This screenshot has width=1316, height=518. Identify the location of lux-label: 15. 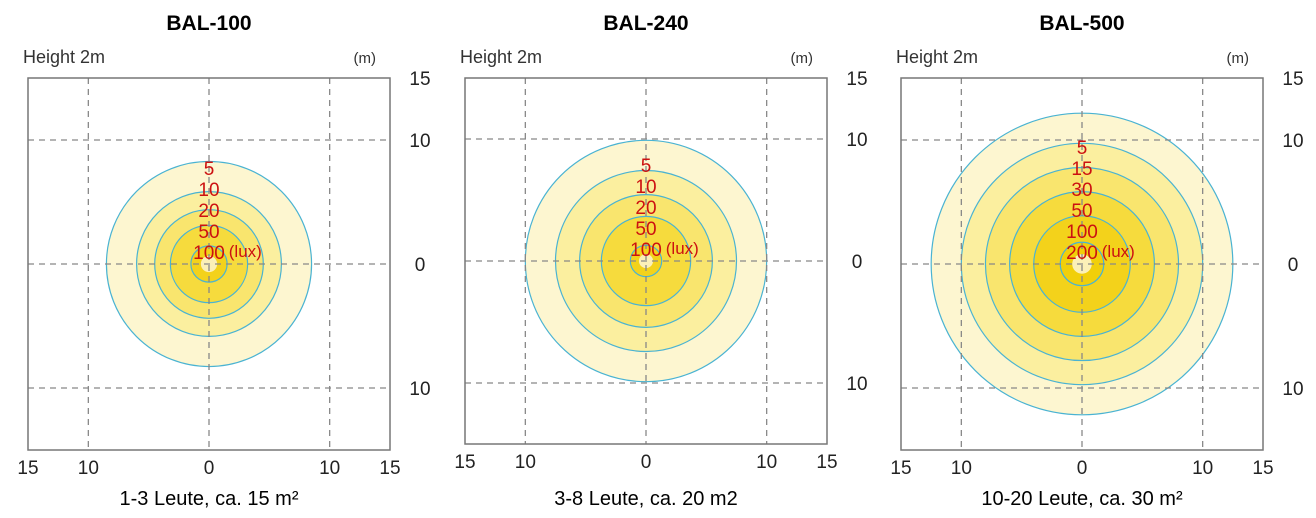
(1081, 169).